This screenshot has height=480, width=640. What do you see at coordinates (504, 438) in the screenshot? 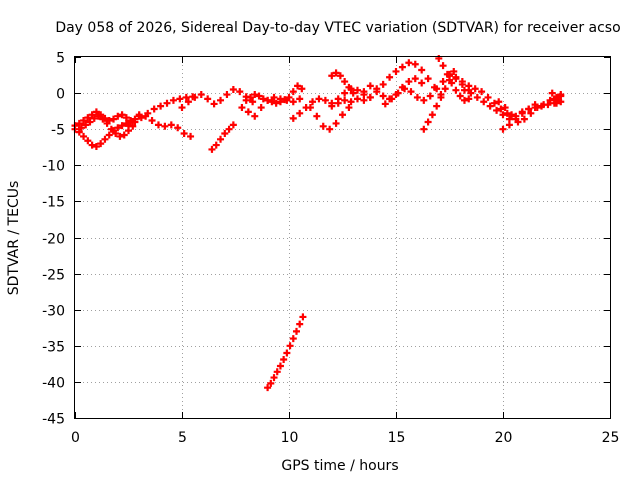
I see `x-tick-label: 20` at bounding box center [504, 438].